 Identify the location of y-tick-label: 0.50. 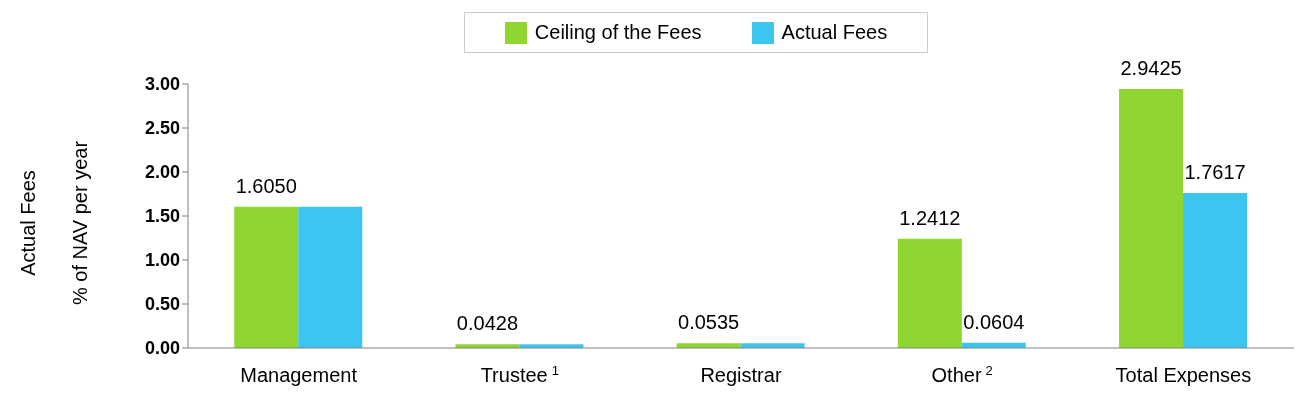
(162, 304).